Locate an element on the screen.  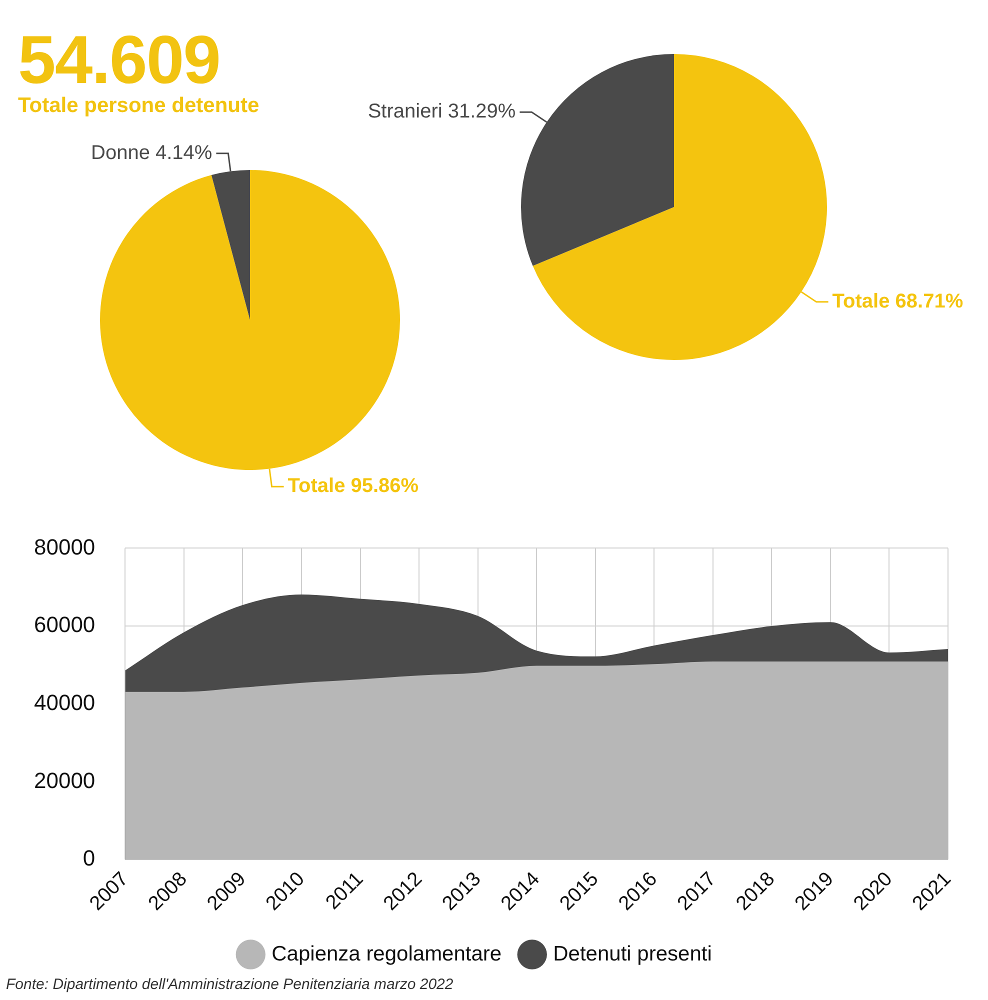
legend-label: Capienza regolamentare is located at coordinates (387, 954).